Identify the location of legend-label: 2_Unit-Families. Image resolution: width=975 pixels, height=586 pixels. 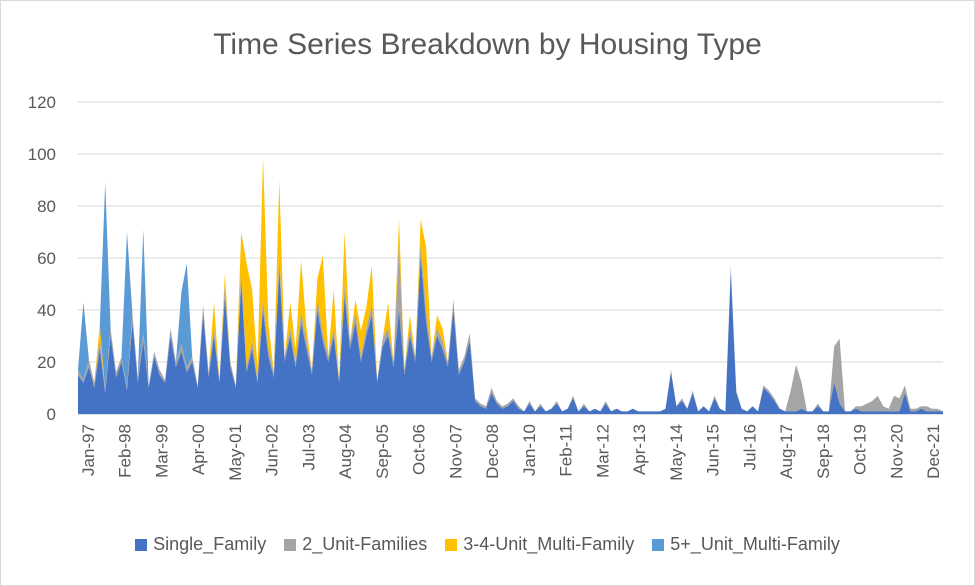
(365, 544).